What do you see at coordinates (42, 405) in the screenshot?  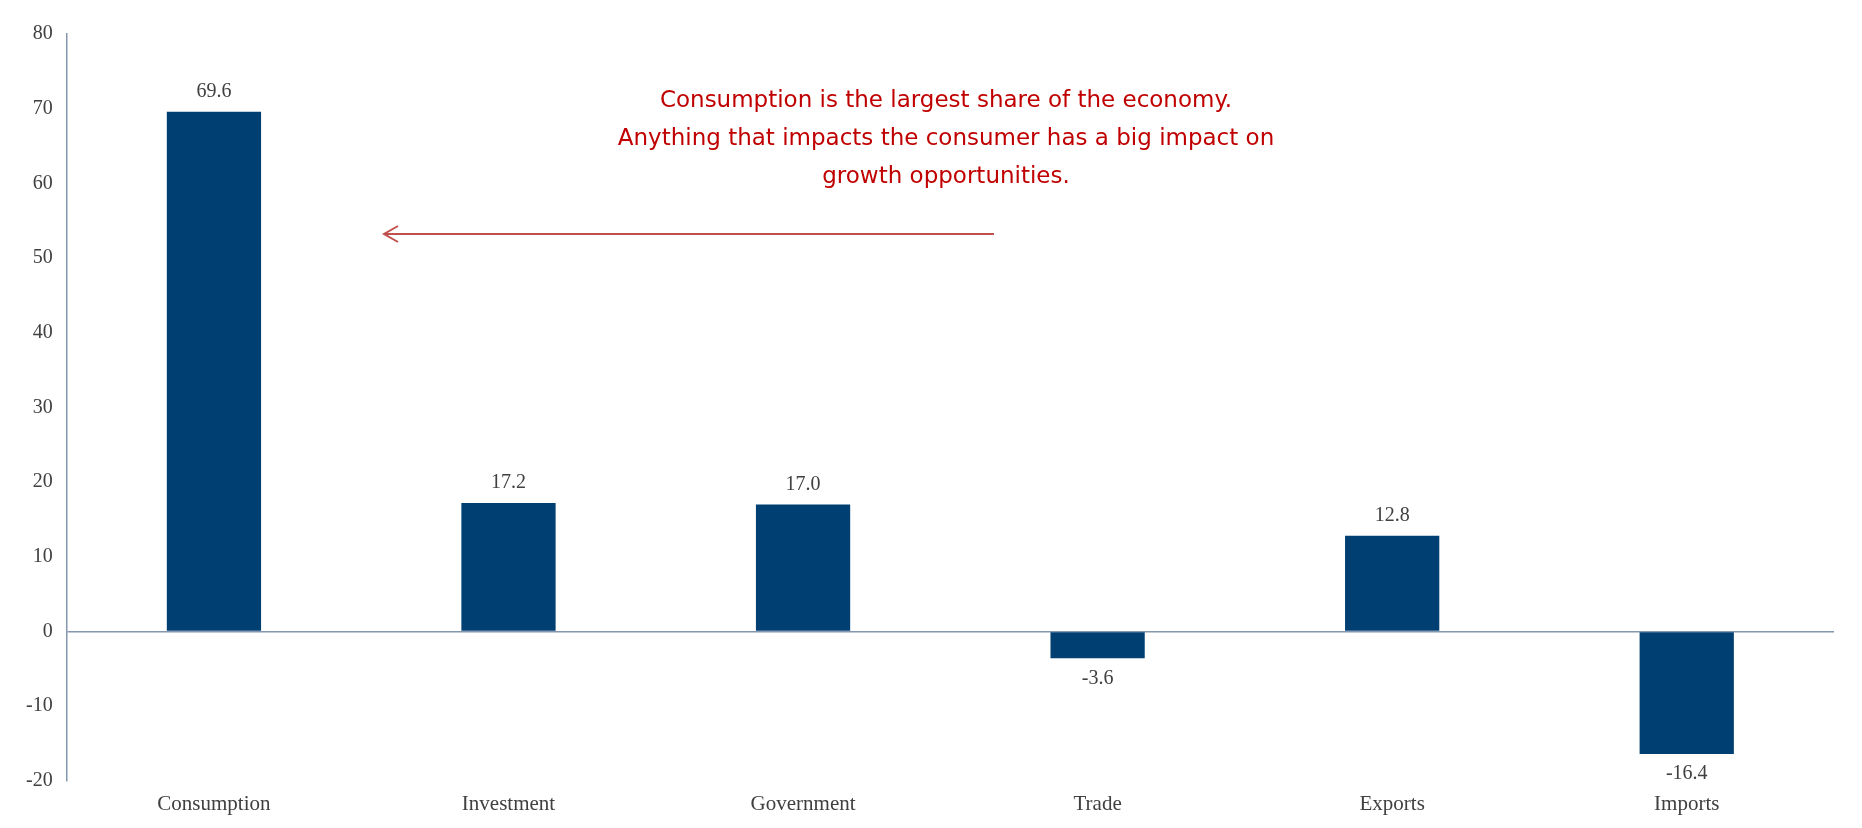 I see `y-tick-label: 30` at bounding box center [42, 405].